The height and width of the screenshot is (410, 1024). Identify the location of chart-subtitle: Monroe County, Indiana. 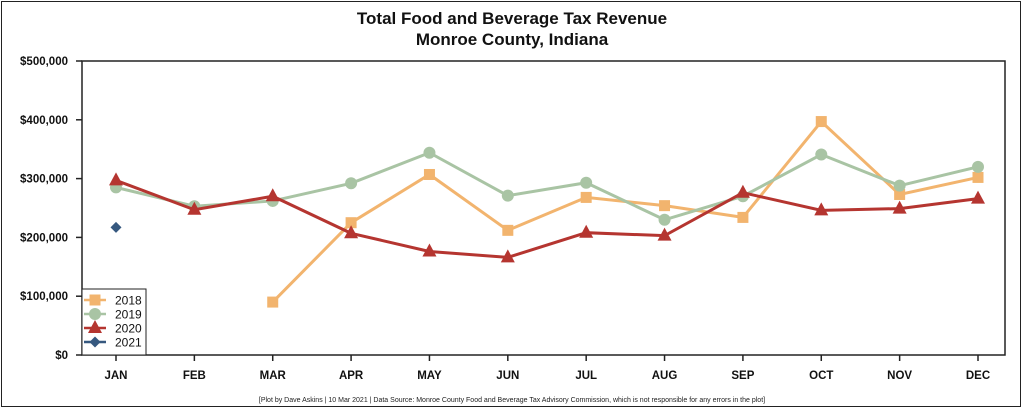
(512, 39).